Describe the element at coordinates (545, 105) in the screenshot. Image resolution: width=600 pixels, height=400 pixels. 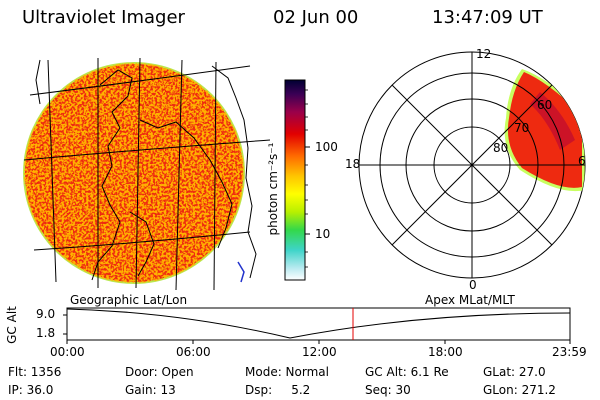
I see `mlat-label-60: 60` at that location.